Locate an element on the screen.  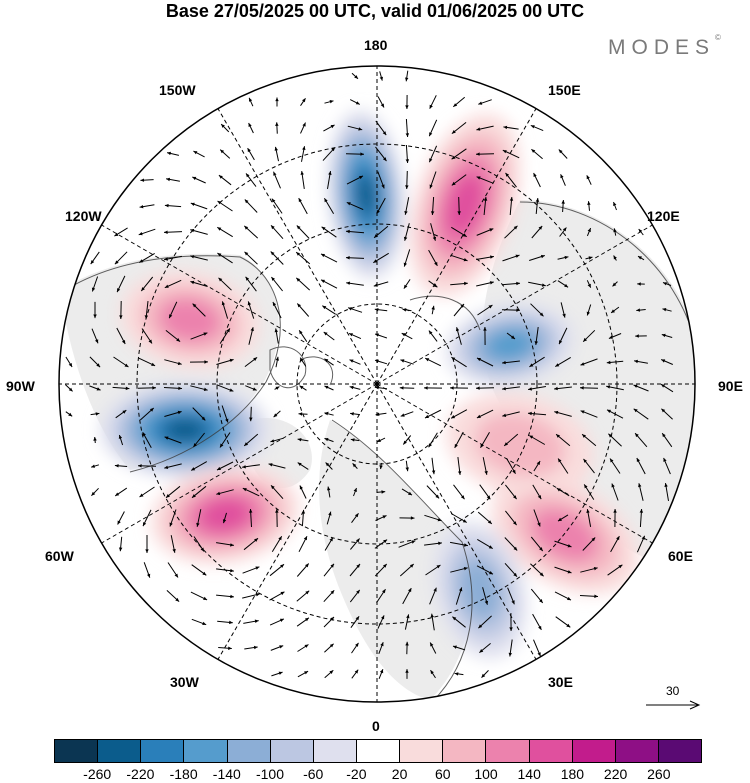
positive-anomaly-60e is located at coordinates (565, 535).